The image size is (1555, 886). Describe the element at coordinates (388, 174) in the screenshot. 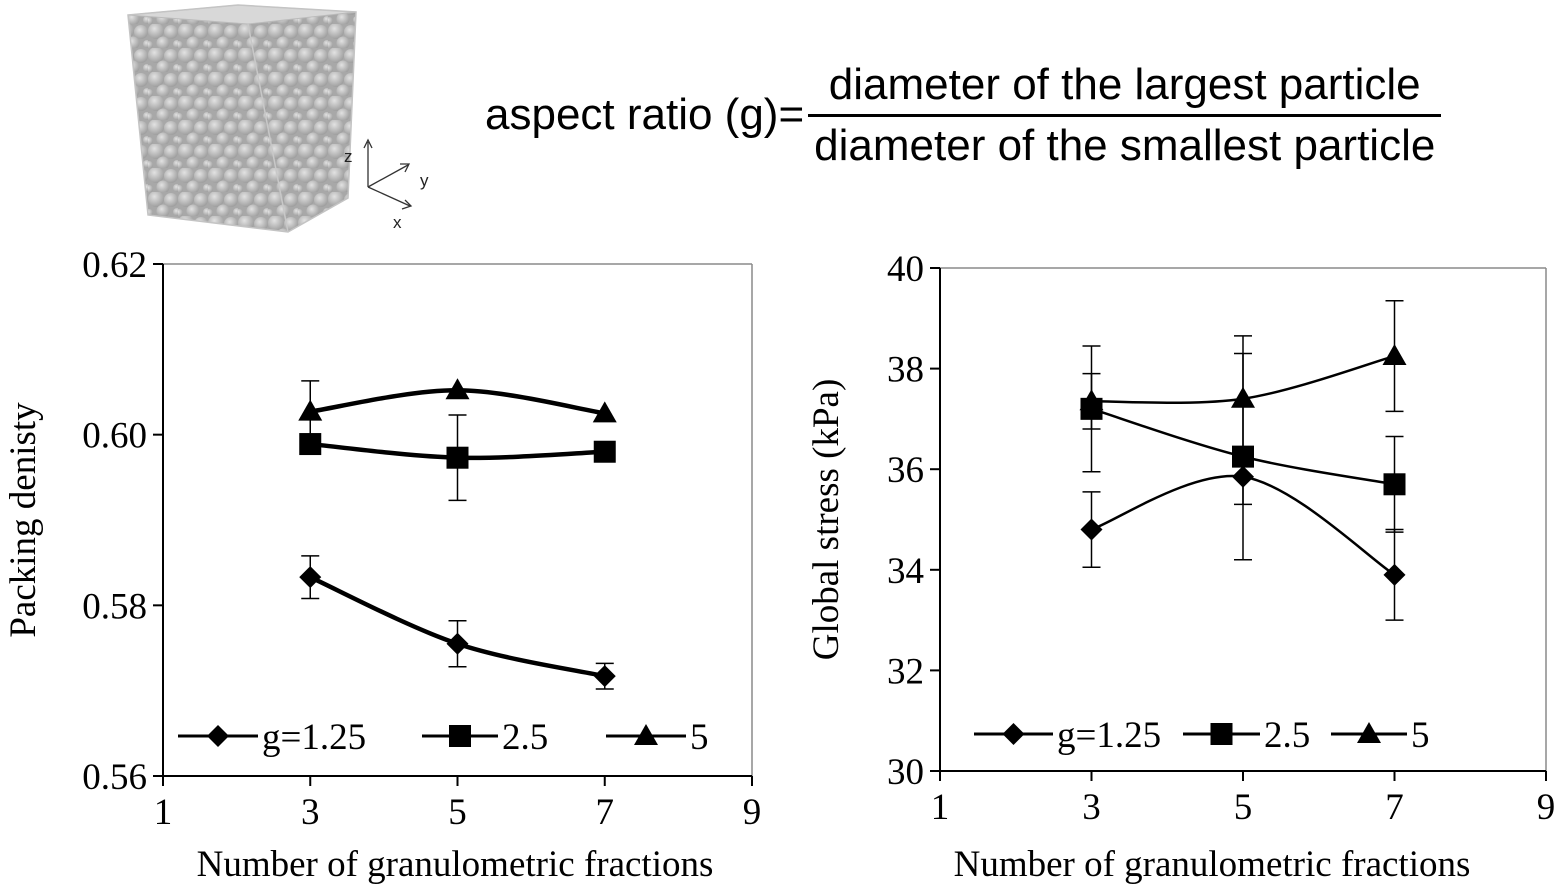

I see `axis-triad-icon` at that location.